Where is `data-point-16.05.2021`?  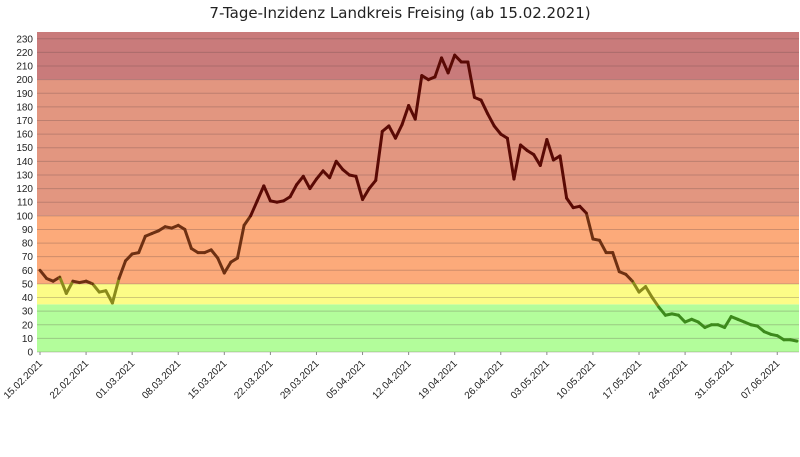 data-point-16.05.2021 is located at coordinates (632, 281).